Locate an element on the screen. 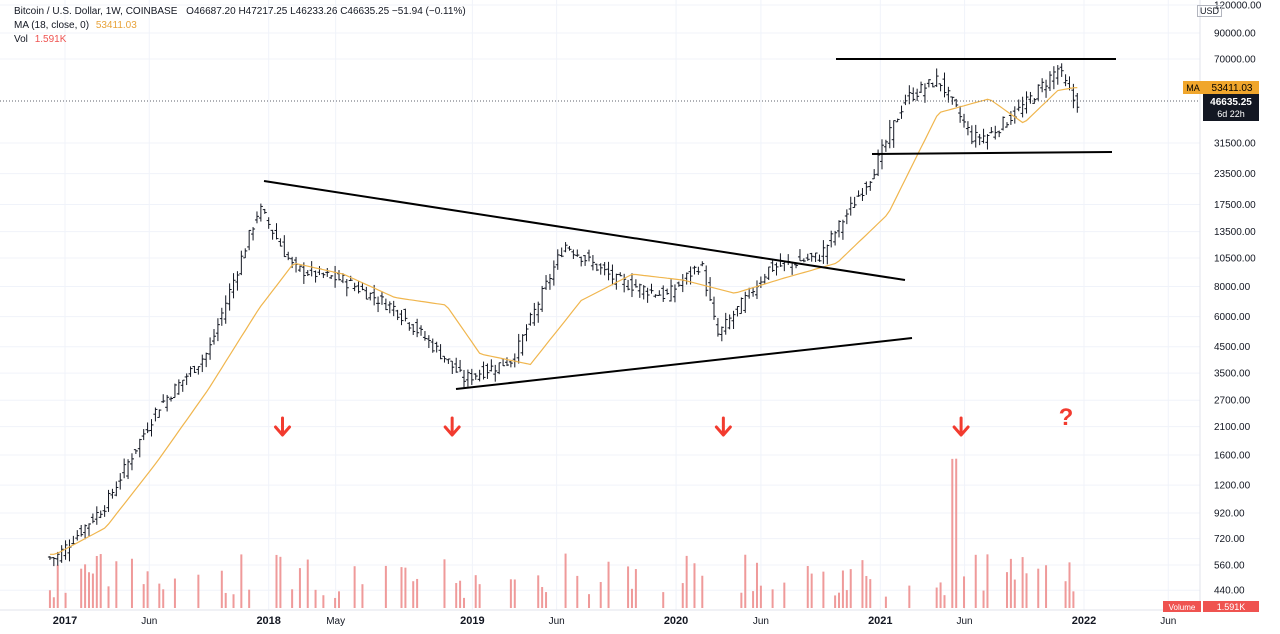  trendline-ascending-support is located at coordinates (684, 363).